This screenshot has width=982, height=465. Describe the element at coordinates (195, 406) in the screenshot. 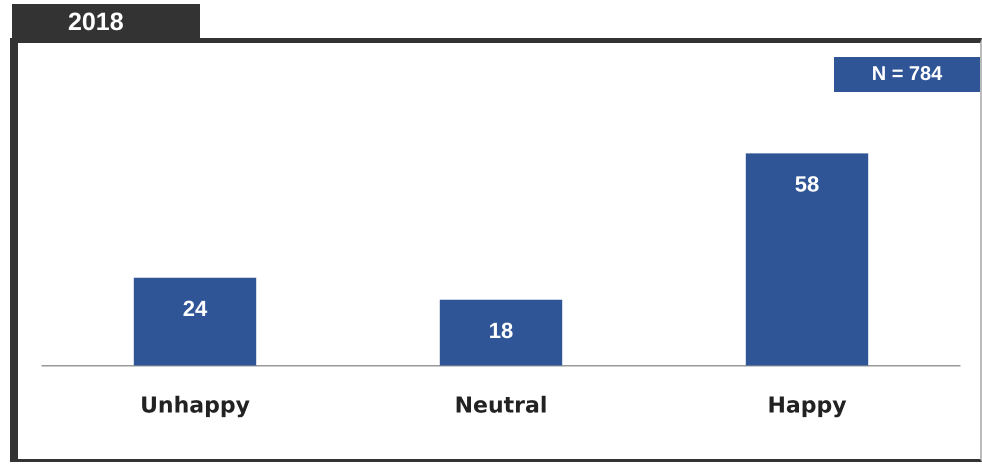

I see `x-tick-label: Unhappy` at that location.